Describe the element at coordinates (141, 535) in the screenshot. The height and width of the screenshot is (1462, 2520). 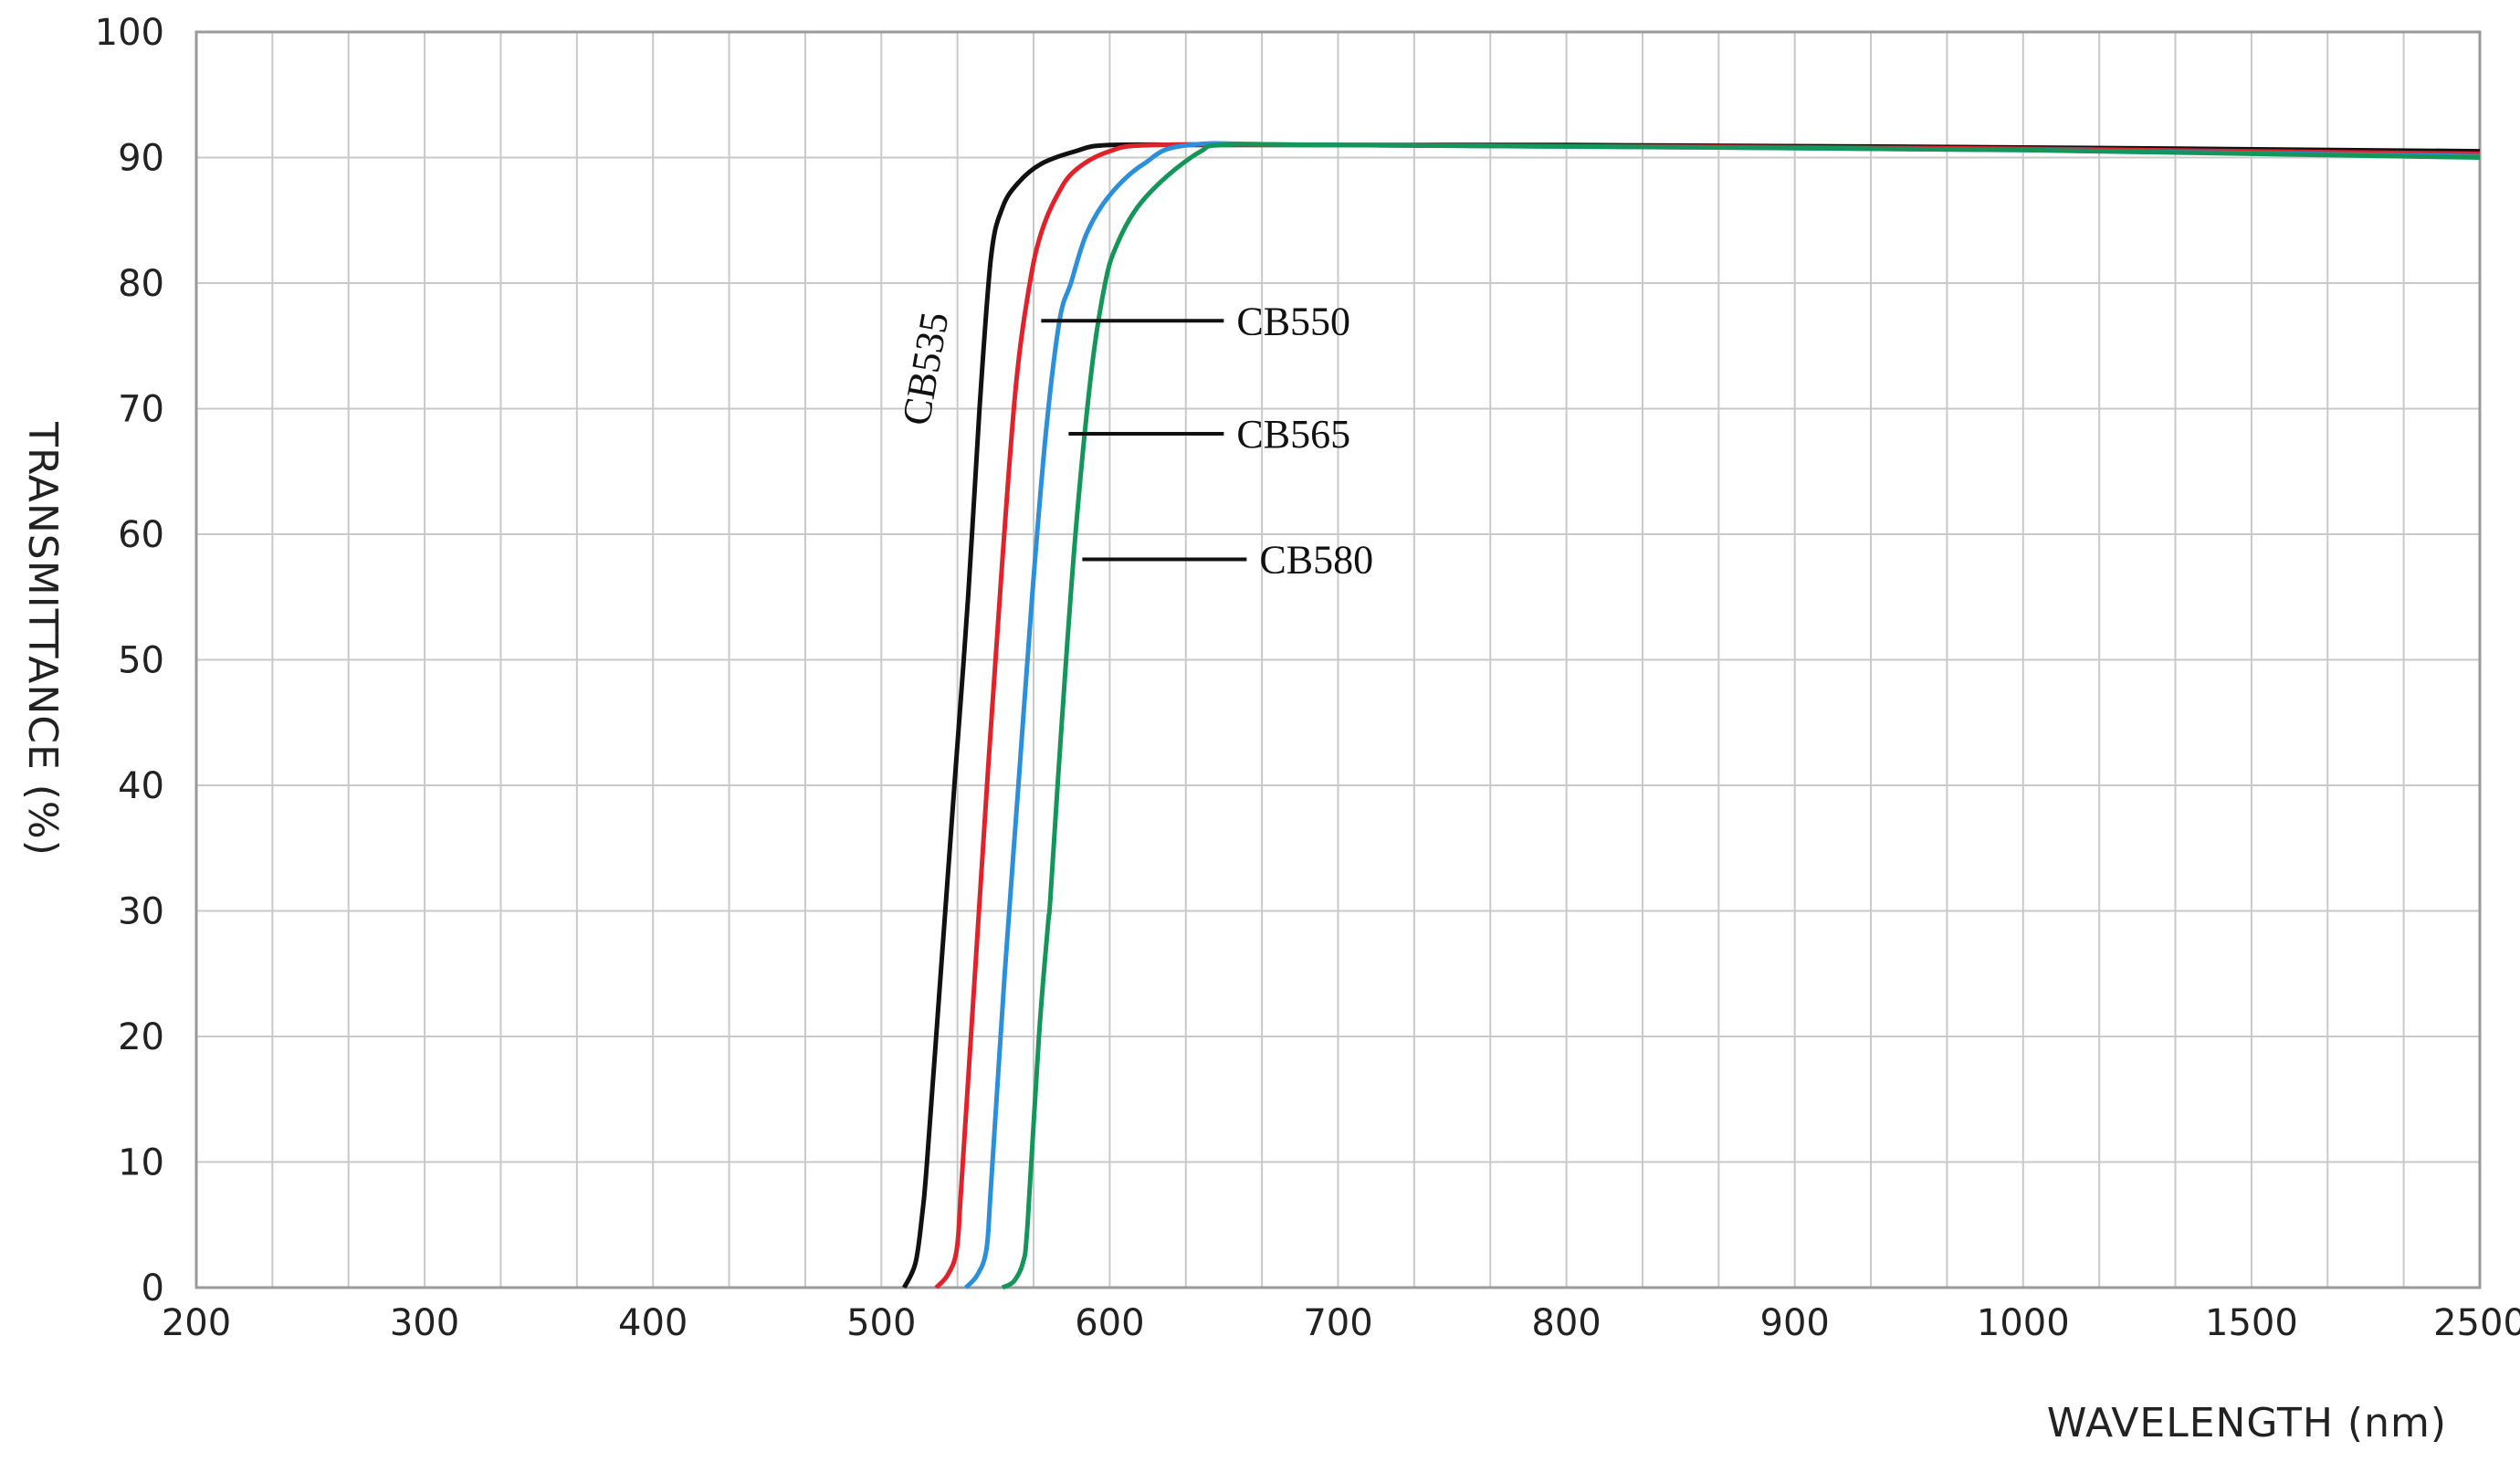
I see `y-tick-label: 60` at that location.